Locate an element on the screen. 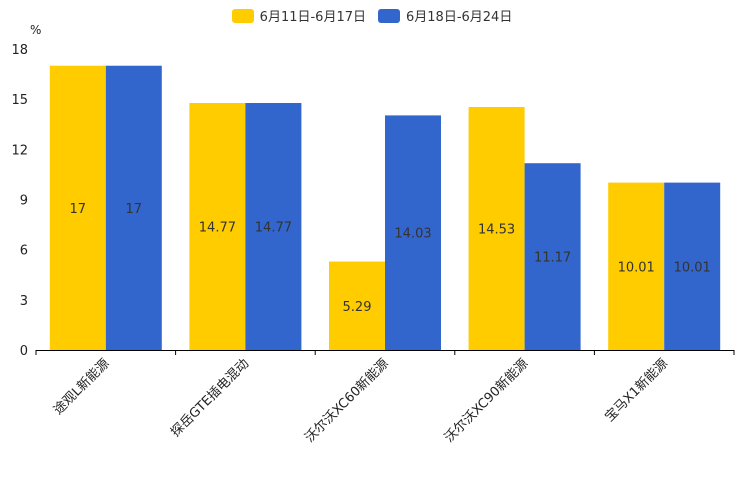 The image size is (744, 496). y-tick-label: 18 is located at coordinates (19, 50).